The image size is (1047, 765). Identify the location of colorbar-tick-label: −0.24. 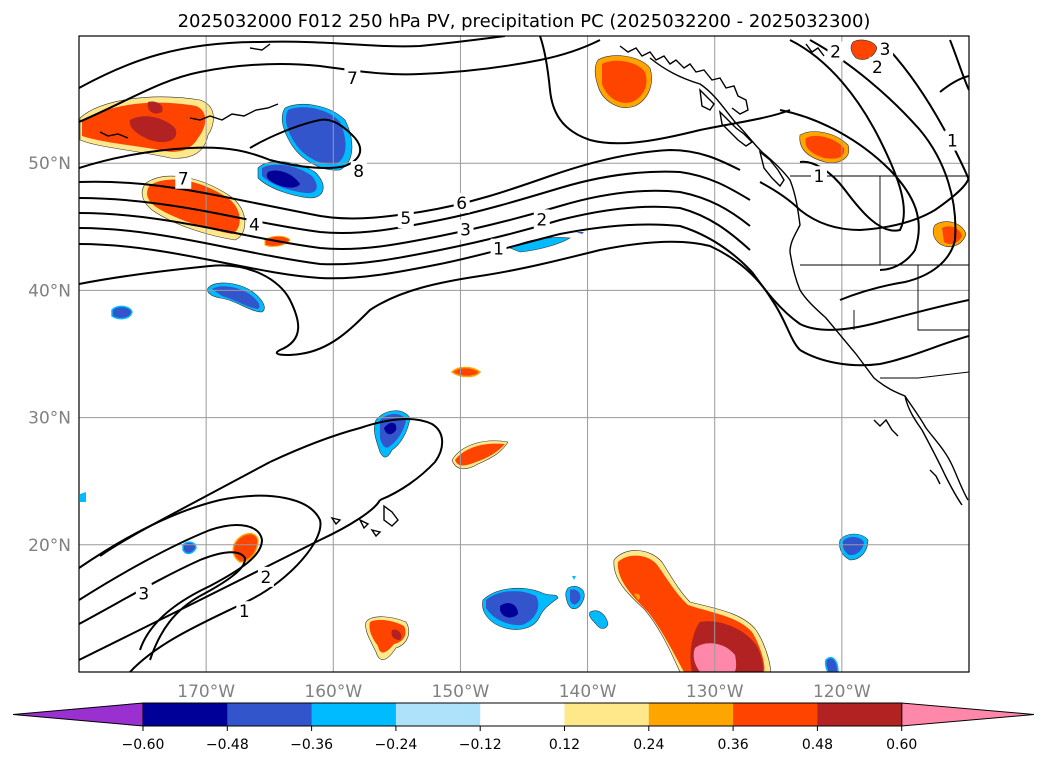
(395, 745).